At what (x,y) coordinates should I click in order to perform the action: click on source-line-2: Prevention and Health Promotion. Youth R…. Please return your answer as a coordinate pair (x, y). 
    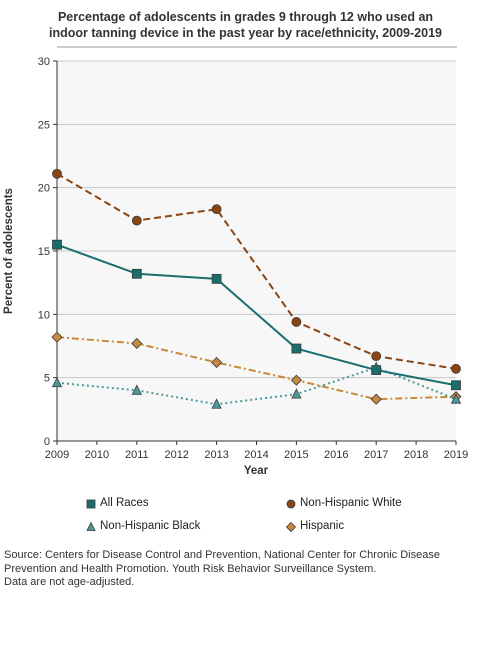
    Looking at the image, I should click on (190, 568).